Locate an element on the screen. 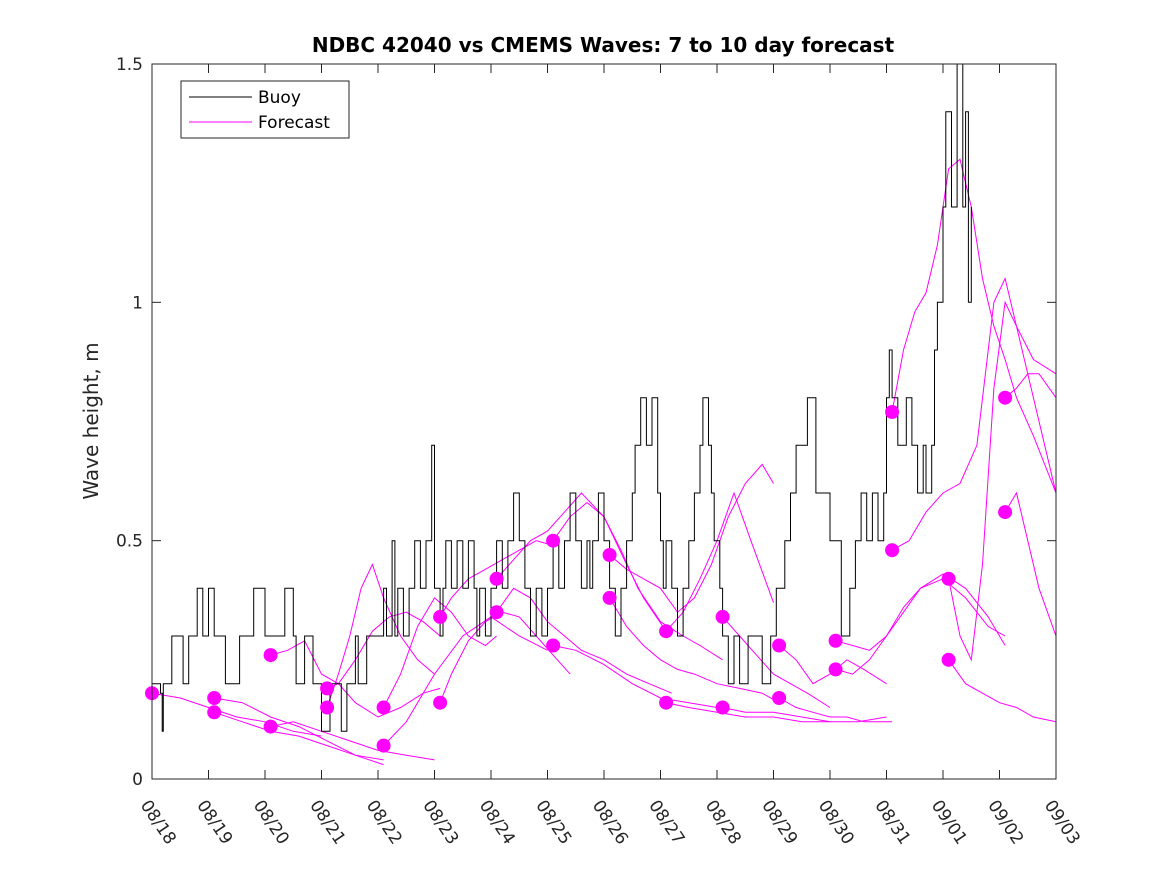  legend-label-forecast: Forecast is located at coordinates (294, 123).